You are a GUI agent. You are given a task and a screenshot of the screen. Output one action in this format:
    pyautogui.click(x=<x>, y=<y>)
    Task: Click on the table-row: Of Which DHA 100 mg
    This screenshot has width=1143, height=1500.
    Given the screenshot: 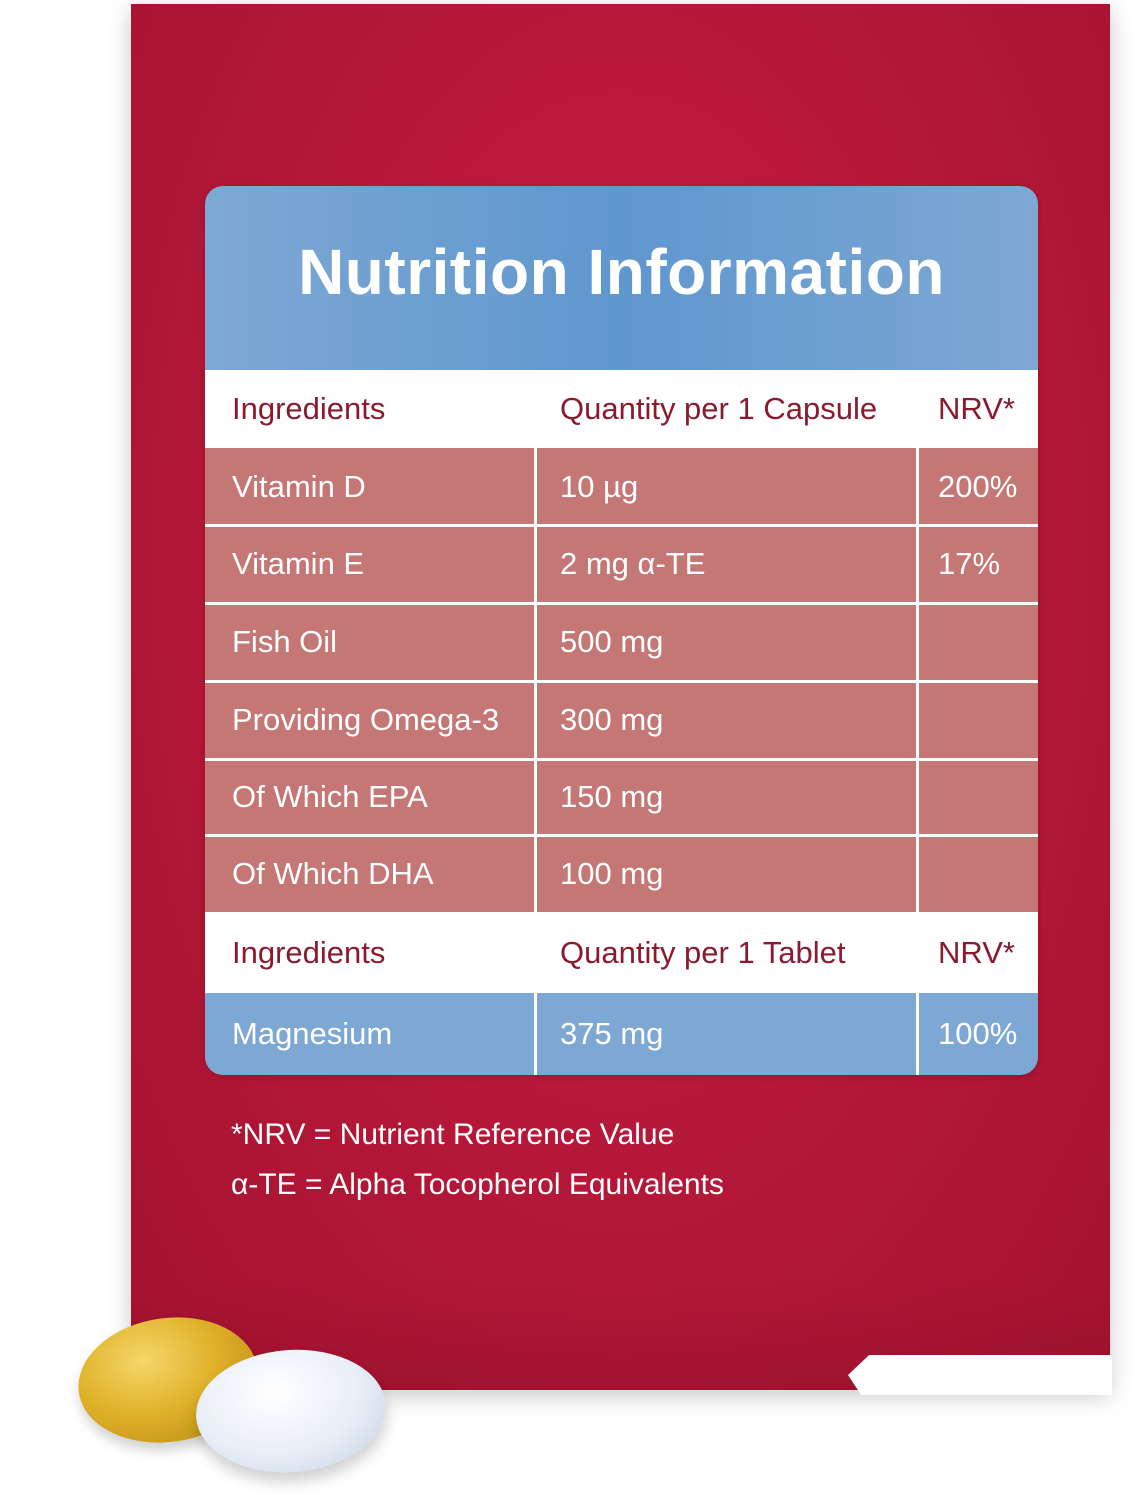 What is the action you would take?
    pyautogui.click(x=621, y=873)
    